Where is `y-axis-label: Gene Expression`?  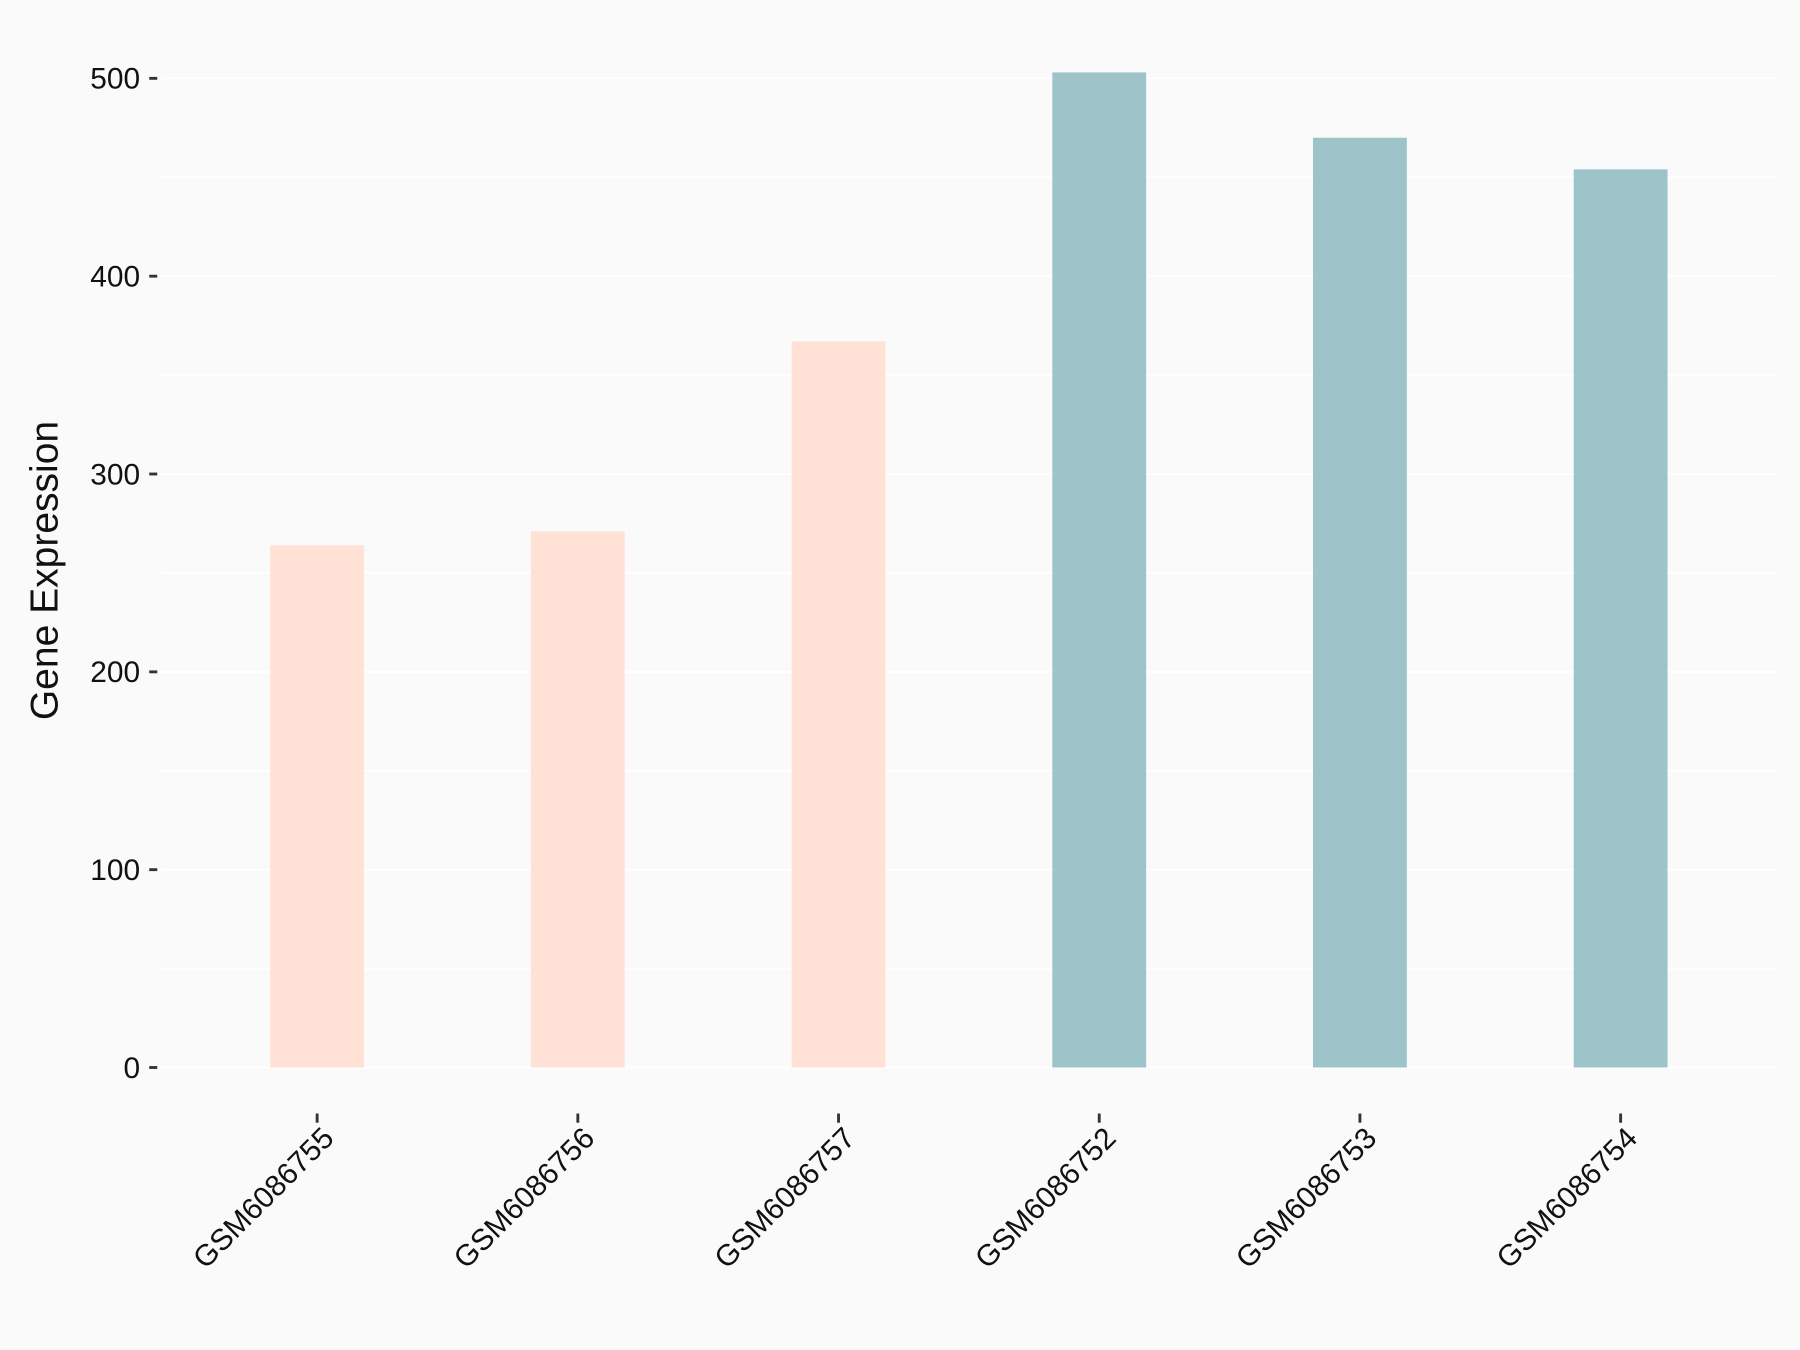 y-axis-label: Gene Expression is located at coordinates (44, 570).